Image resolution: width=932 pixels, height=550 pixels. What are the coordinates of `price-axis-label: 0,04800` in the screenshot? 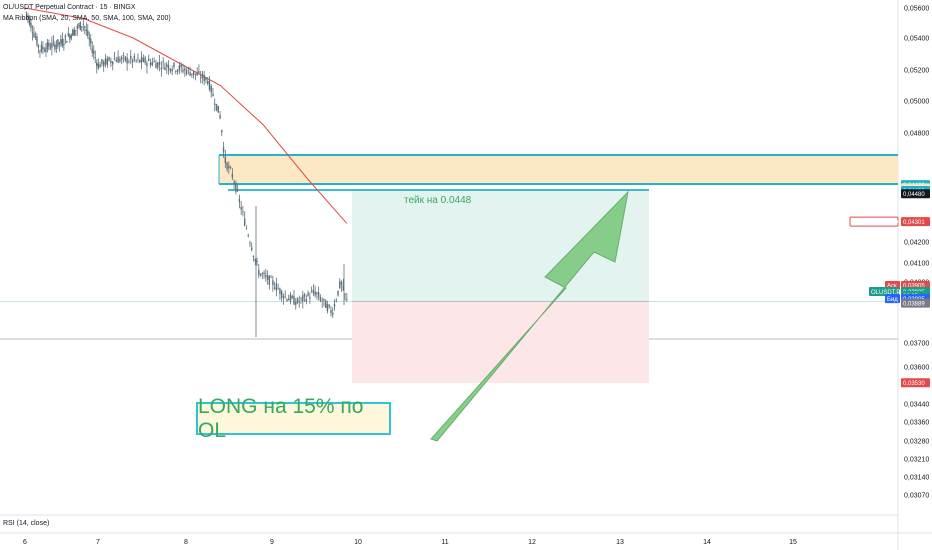 It's located at (916, 134).